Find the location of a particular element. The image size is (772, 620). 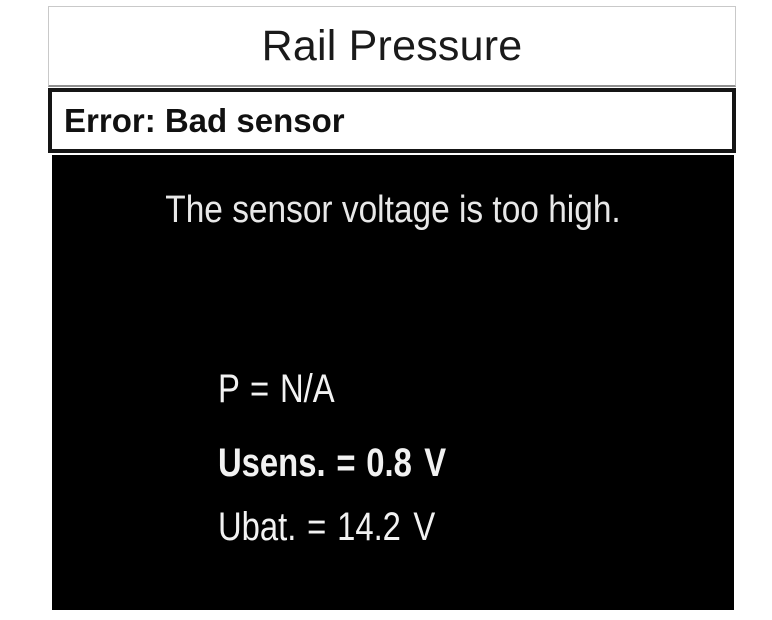

readout-label: Usens. is located at coordinates (272, 463).